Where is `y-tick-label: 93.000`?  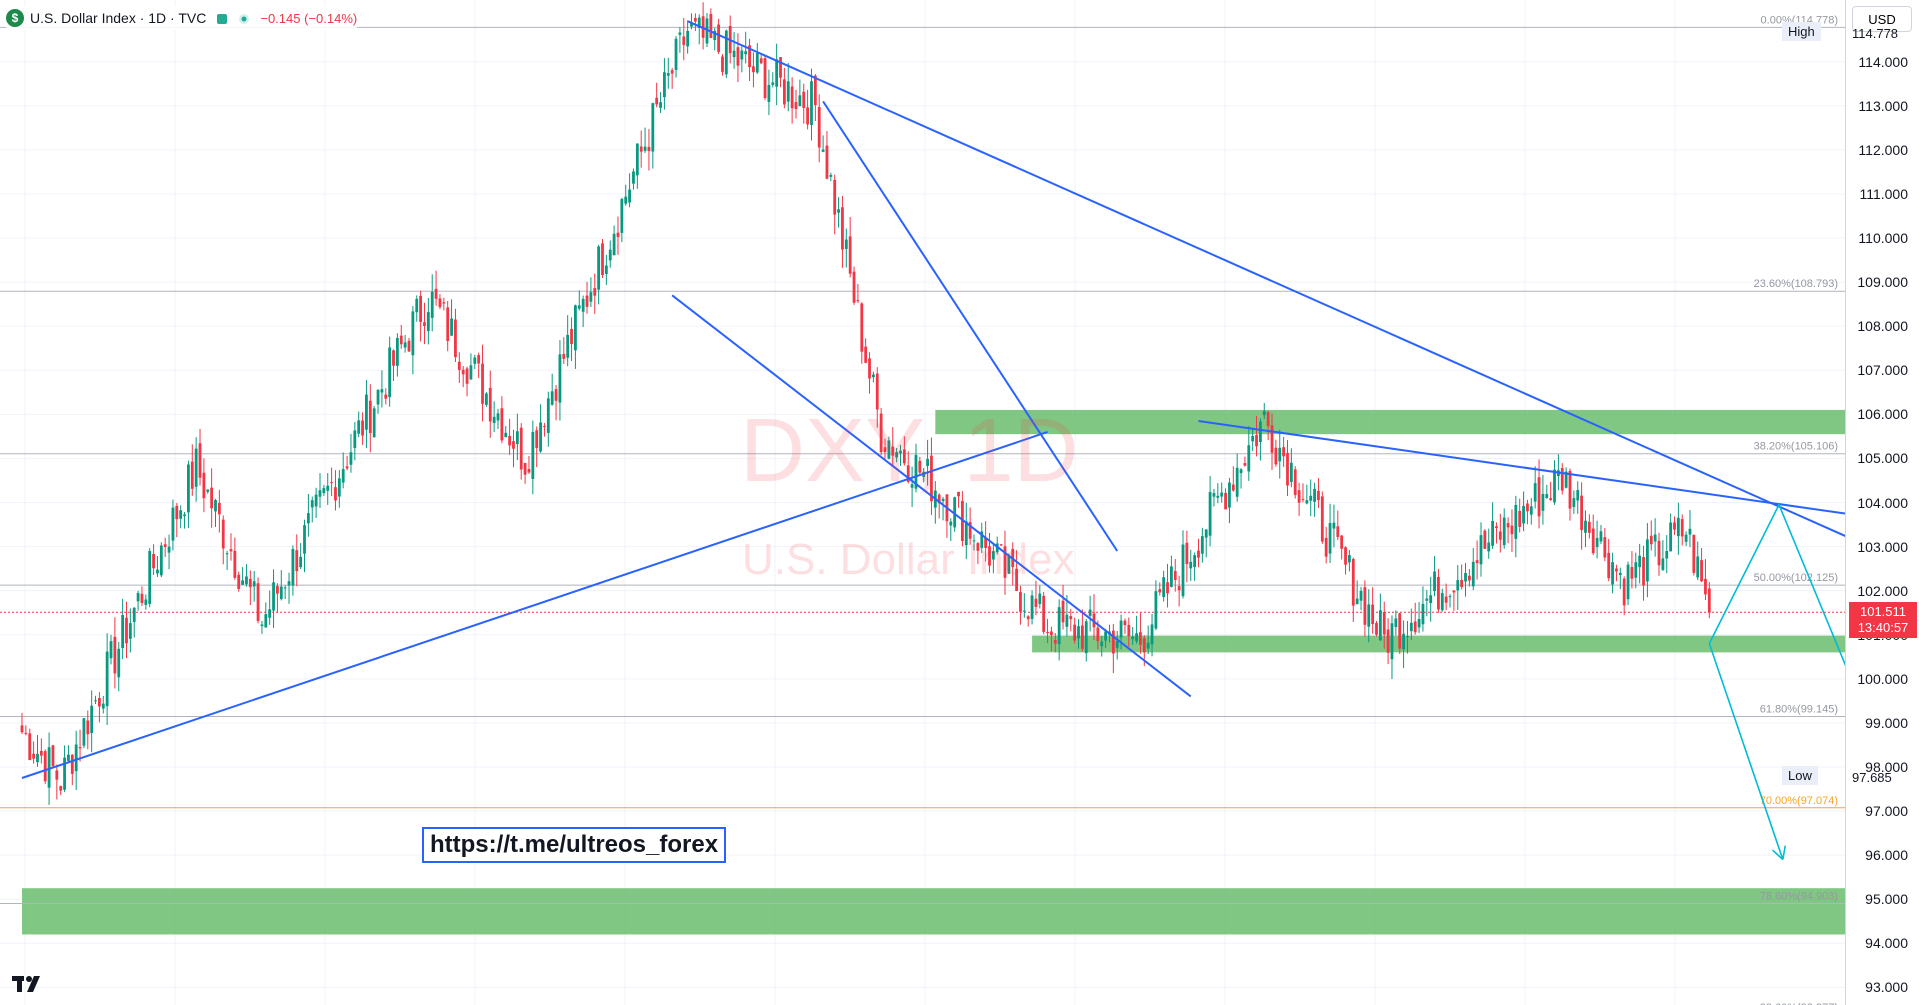
y-tick-label: 93.000 is located at coordinates (1886, 987).